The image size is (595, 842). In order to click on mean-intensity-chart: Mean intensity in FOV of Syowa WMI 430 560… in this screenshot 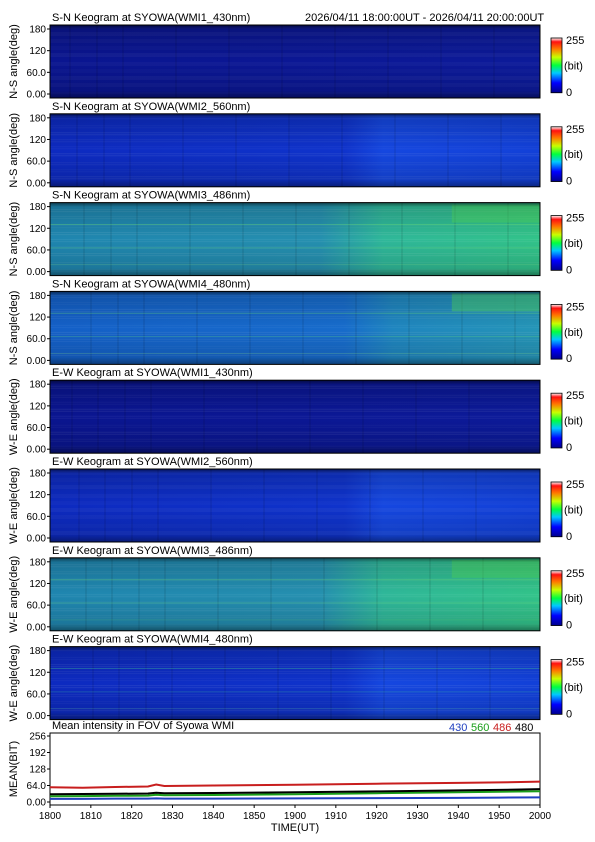, I will do `click(280, 777)`.